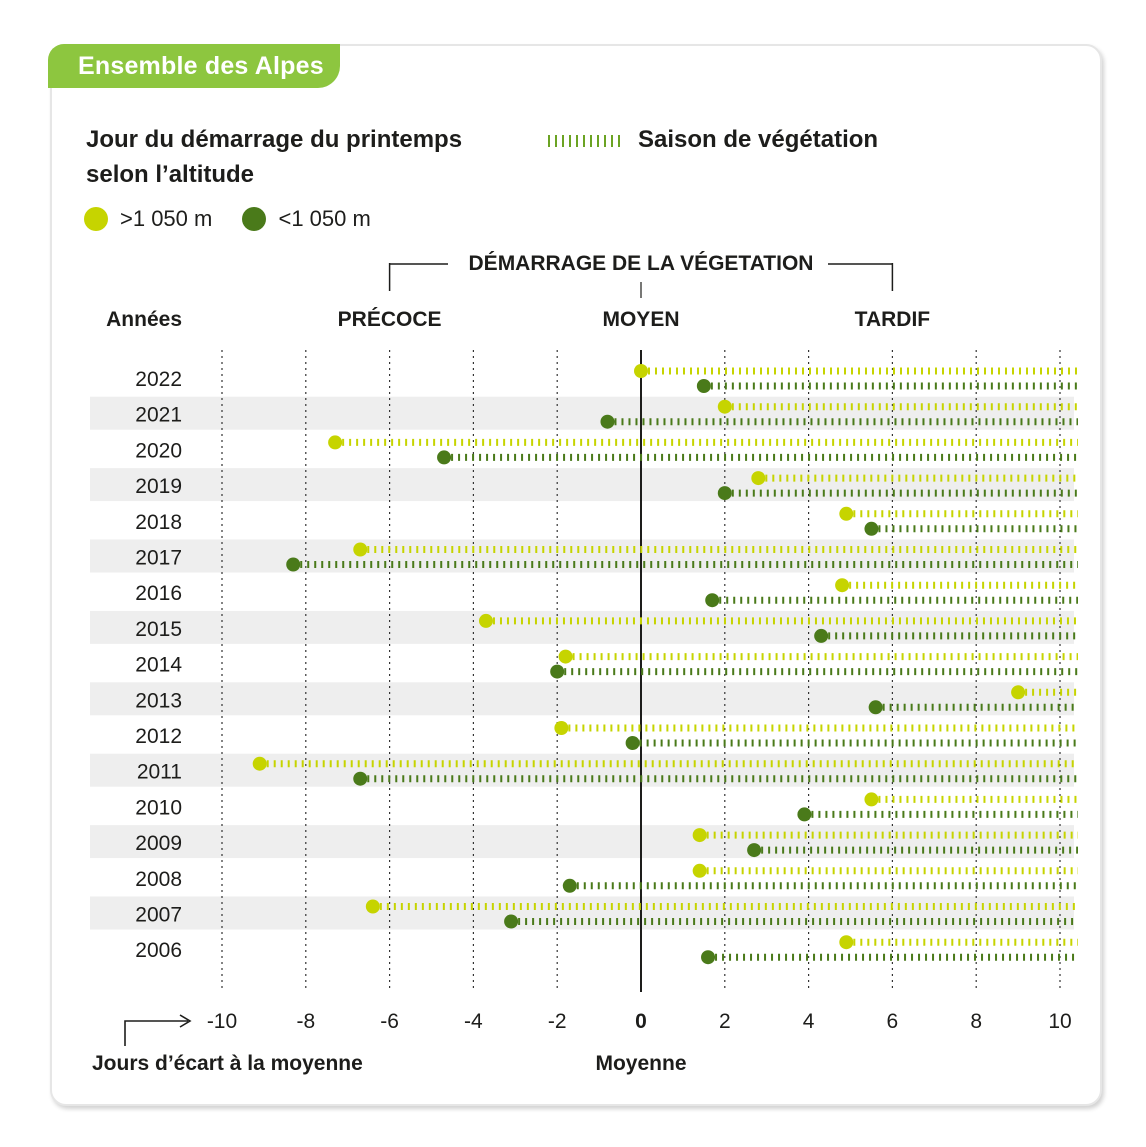 The width and height of the screenshot is (1146, 1147). What do you see at coordinates (158, 379) in the screenshot?
I see `year-label: 2022` at bounding box center [158, 379].